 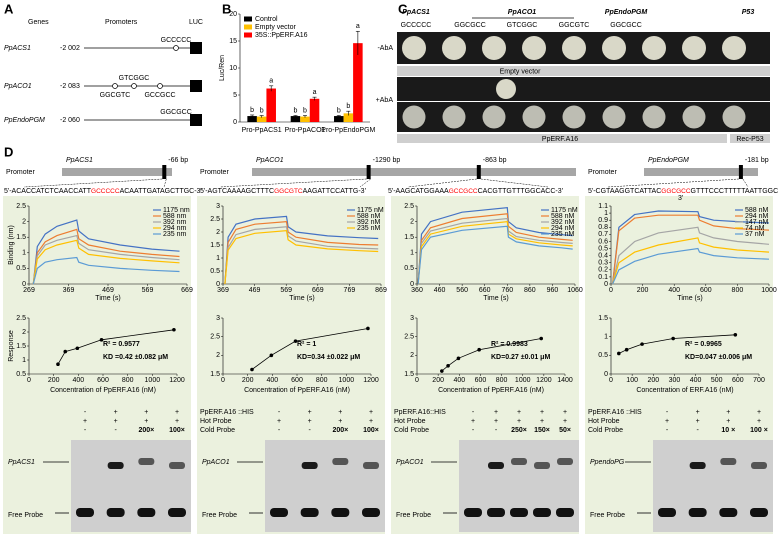 What do you see at coordinates (624, 191) in the screenshot?
I see `sequence-flank: 5'-CGTAAGGTCATTAC` at bounding box center [624, 191].